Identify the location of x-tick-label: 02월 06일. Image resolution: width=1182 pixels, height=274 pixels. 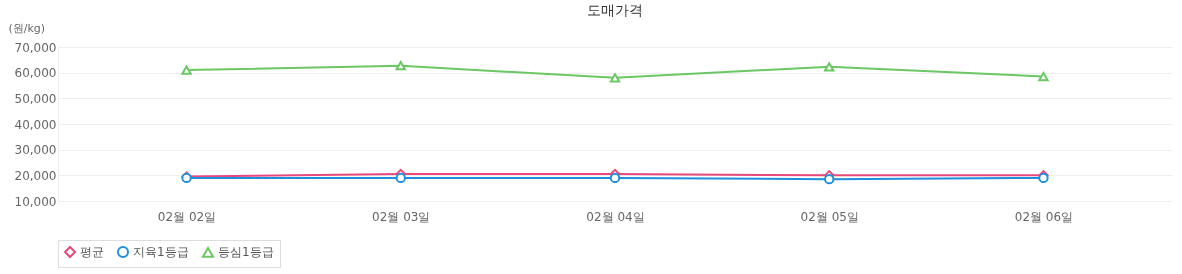
(1044, 216).